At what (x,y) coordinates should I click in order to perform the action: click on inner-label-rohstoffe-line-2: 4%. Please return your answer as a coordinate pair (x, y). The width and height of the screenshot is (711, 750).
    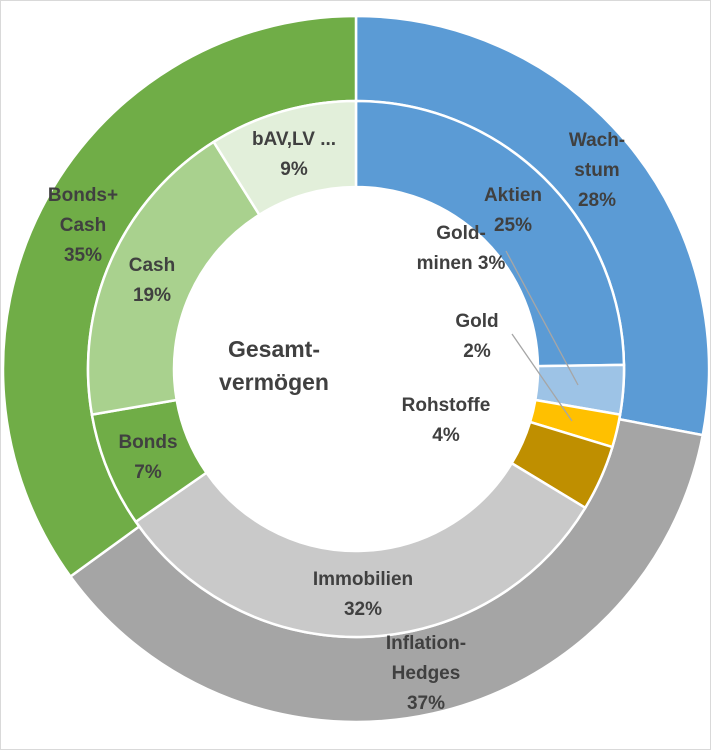
    Looking at the image, I should click on (446, 435).